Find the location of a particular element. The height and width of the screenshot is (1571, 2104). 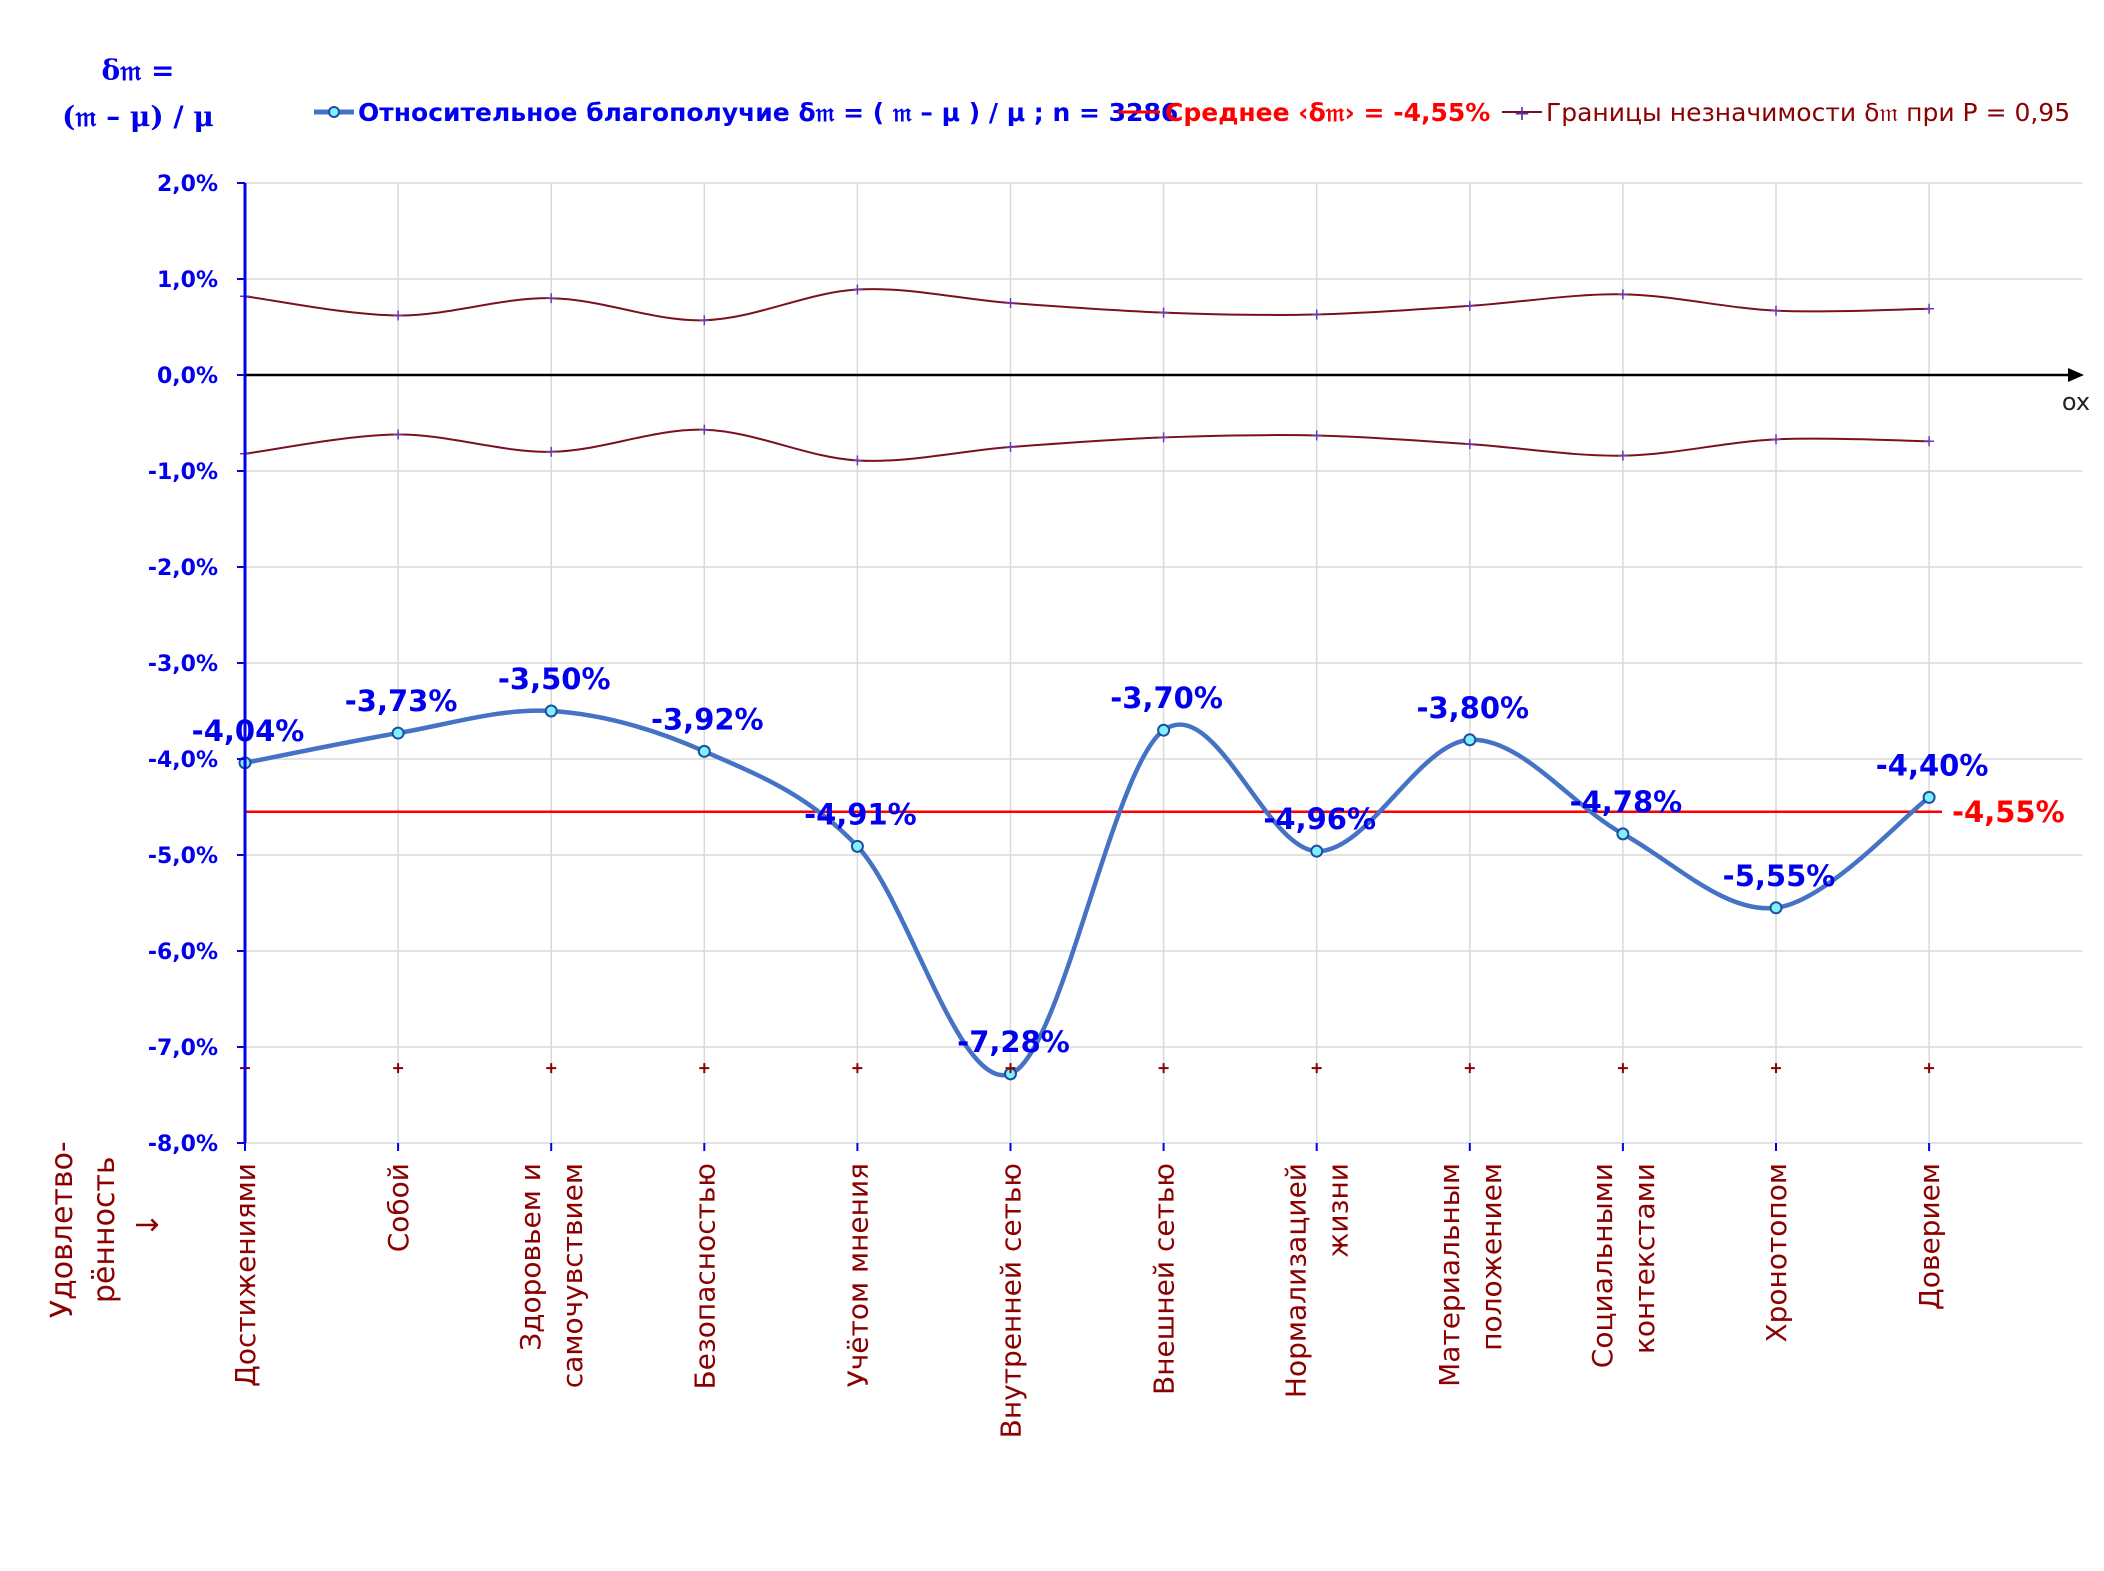

legend-series-marker is located at coordinates (334, 112).